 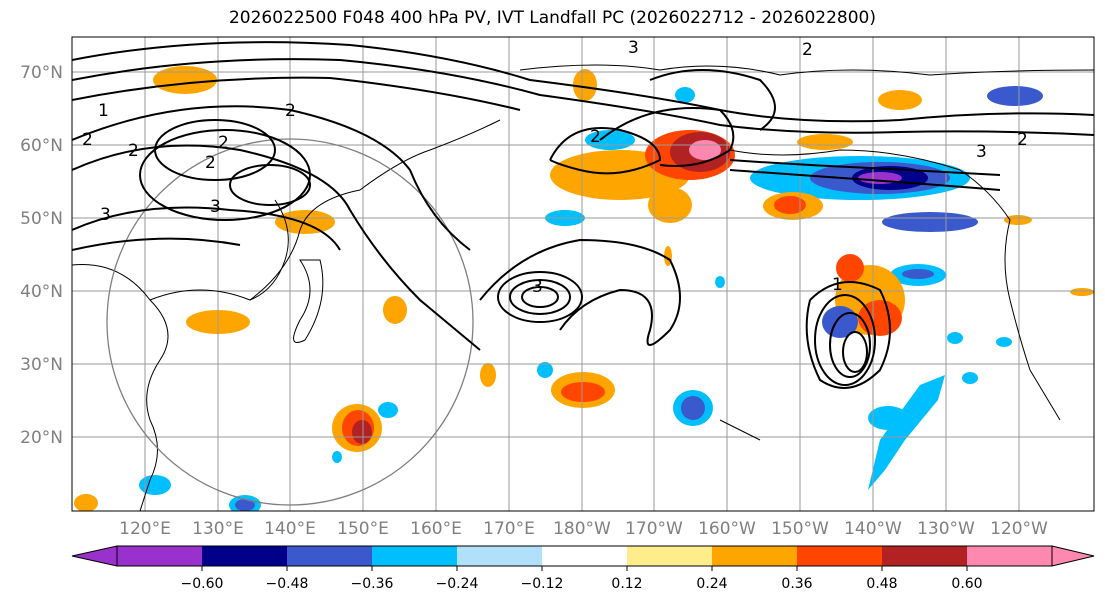 I want to click on colorbar-tick-label: −0.48, so click(x=287, y=584).